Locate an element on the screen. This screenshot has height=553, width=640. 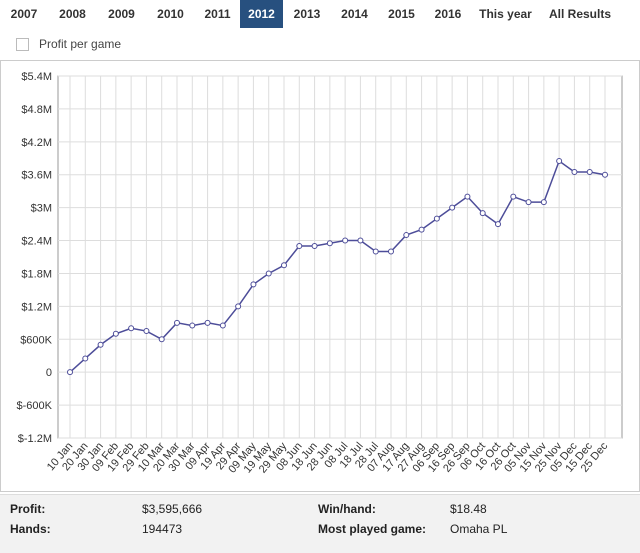
y-tick-label: $2.4M is located at coordinates (36, 242).